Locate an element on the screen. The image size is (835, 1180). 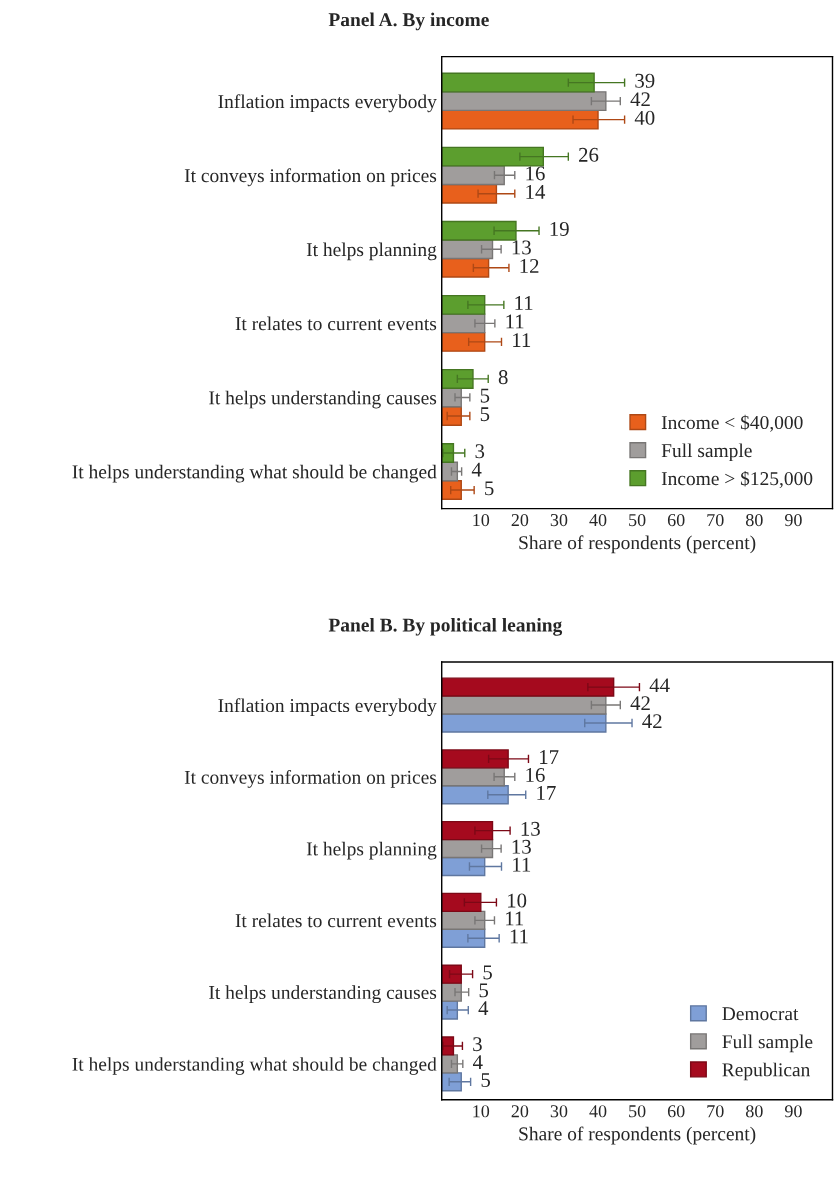
data-label: 10 is located at coordinates (517, 900).